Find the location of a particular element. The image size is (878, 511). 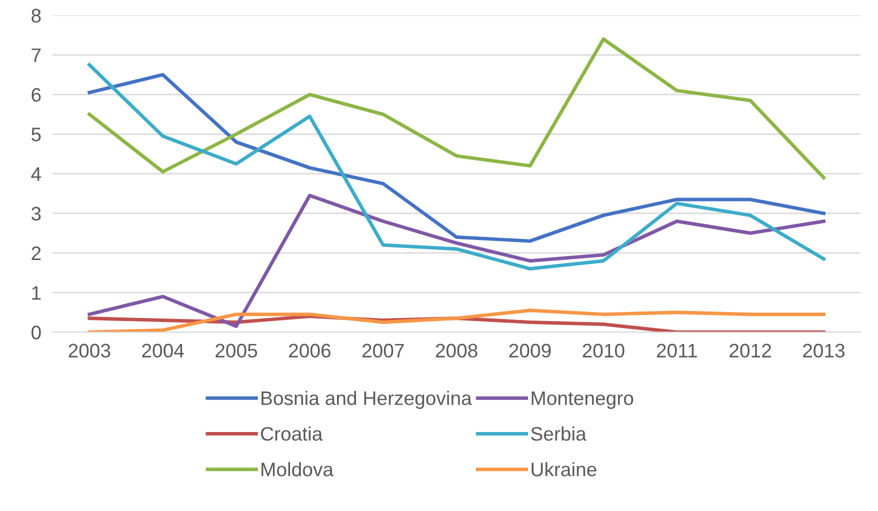

legend-label: Ukraine is located at coordinates (564, 469).